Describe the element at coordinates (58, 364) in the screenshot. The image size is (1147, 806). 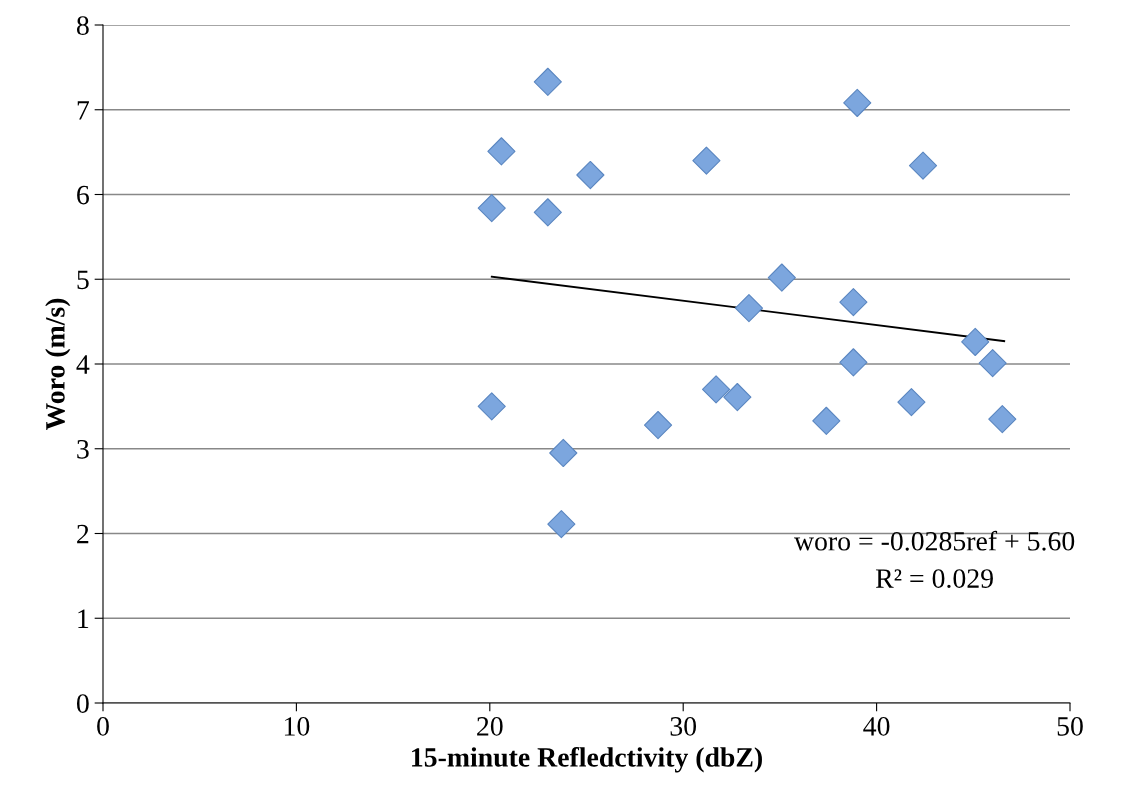
I see `y-axis-title: Woro (m/s)` at that location.